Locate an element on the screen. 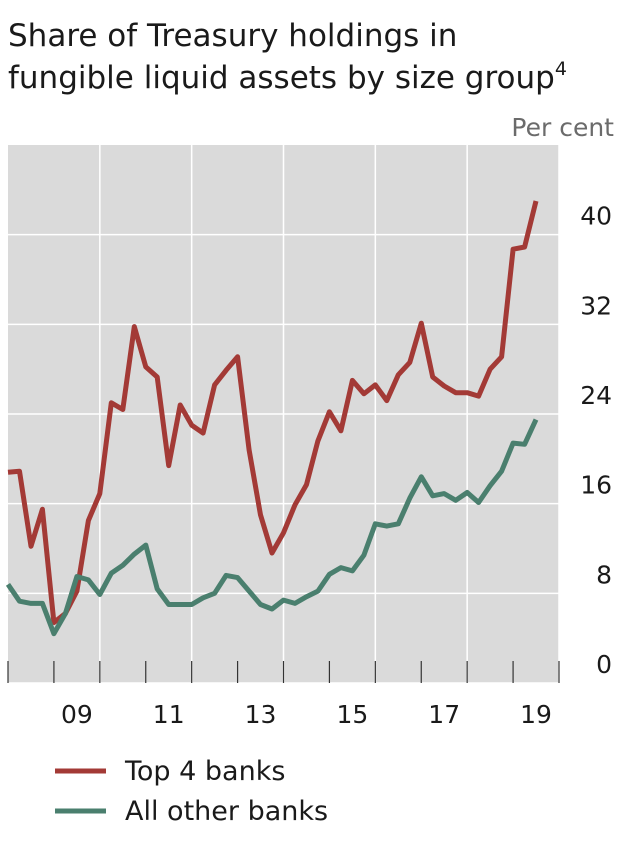  legend-label: Top 4 banks is located at coordinates (204, 771).